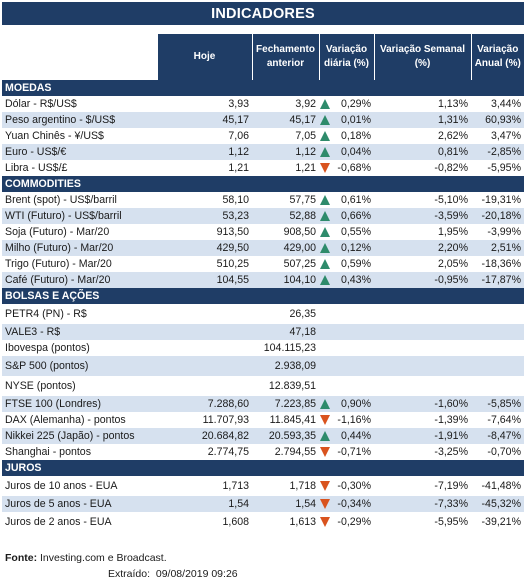 The image size is (527, 583). What do you see at coordinates (79, 152) in the screenshot?
I see `indicator-name: Euro - US$/€` at bounding box center [79, 152].